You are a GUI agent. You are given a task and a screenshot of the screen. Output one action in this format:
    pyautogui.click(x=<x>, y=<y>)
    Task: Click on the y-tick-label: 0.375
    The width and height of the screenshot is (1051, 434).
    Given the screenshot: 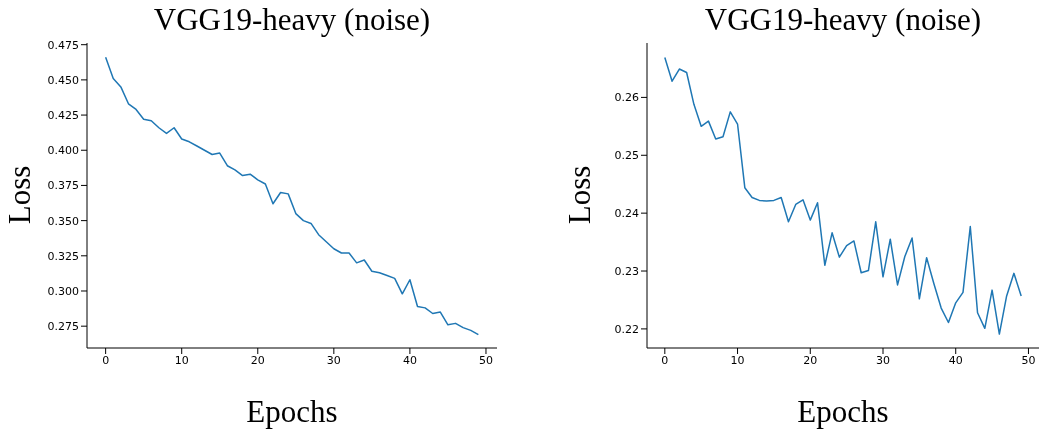 What is the action you would take?
    pyautogui.click(x=63, y=186)
    